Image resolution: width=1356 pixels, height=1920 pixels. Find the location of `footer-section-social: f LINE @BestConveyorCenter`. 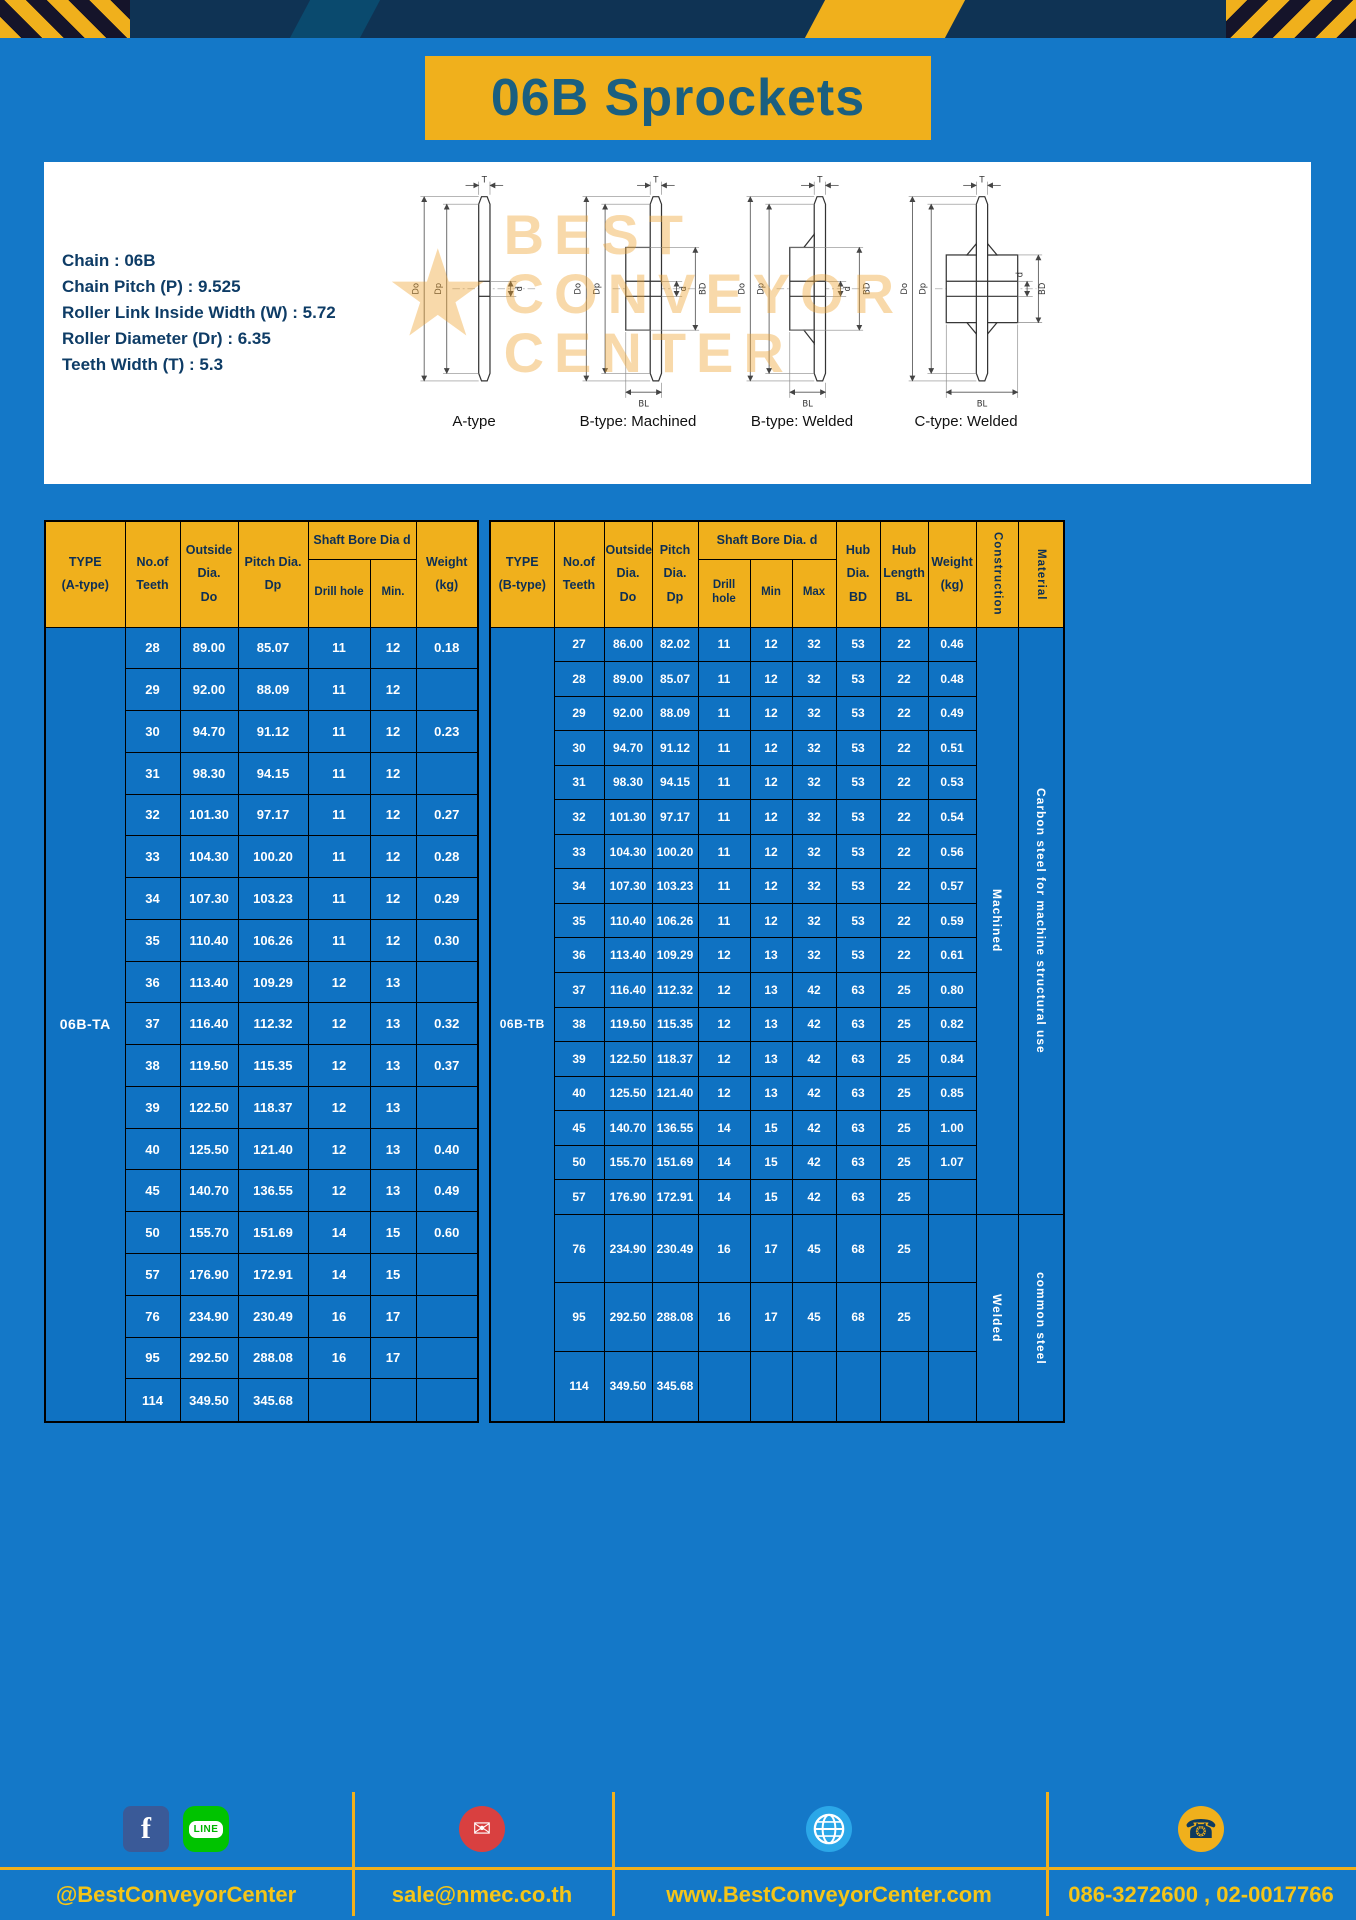

footer-section-social: f LINE @BestConveyorCenter is located at coordinates (176, 1854).